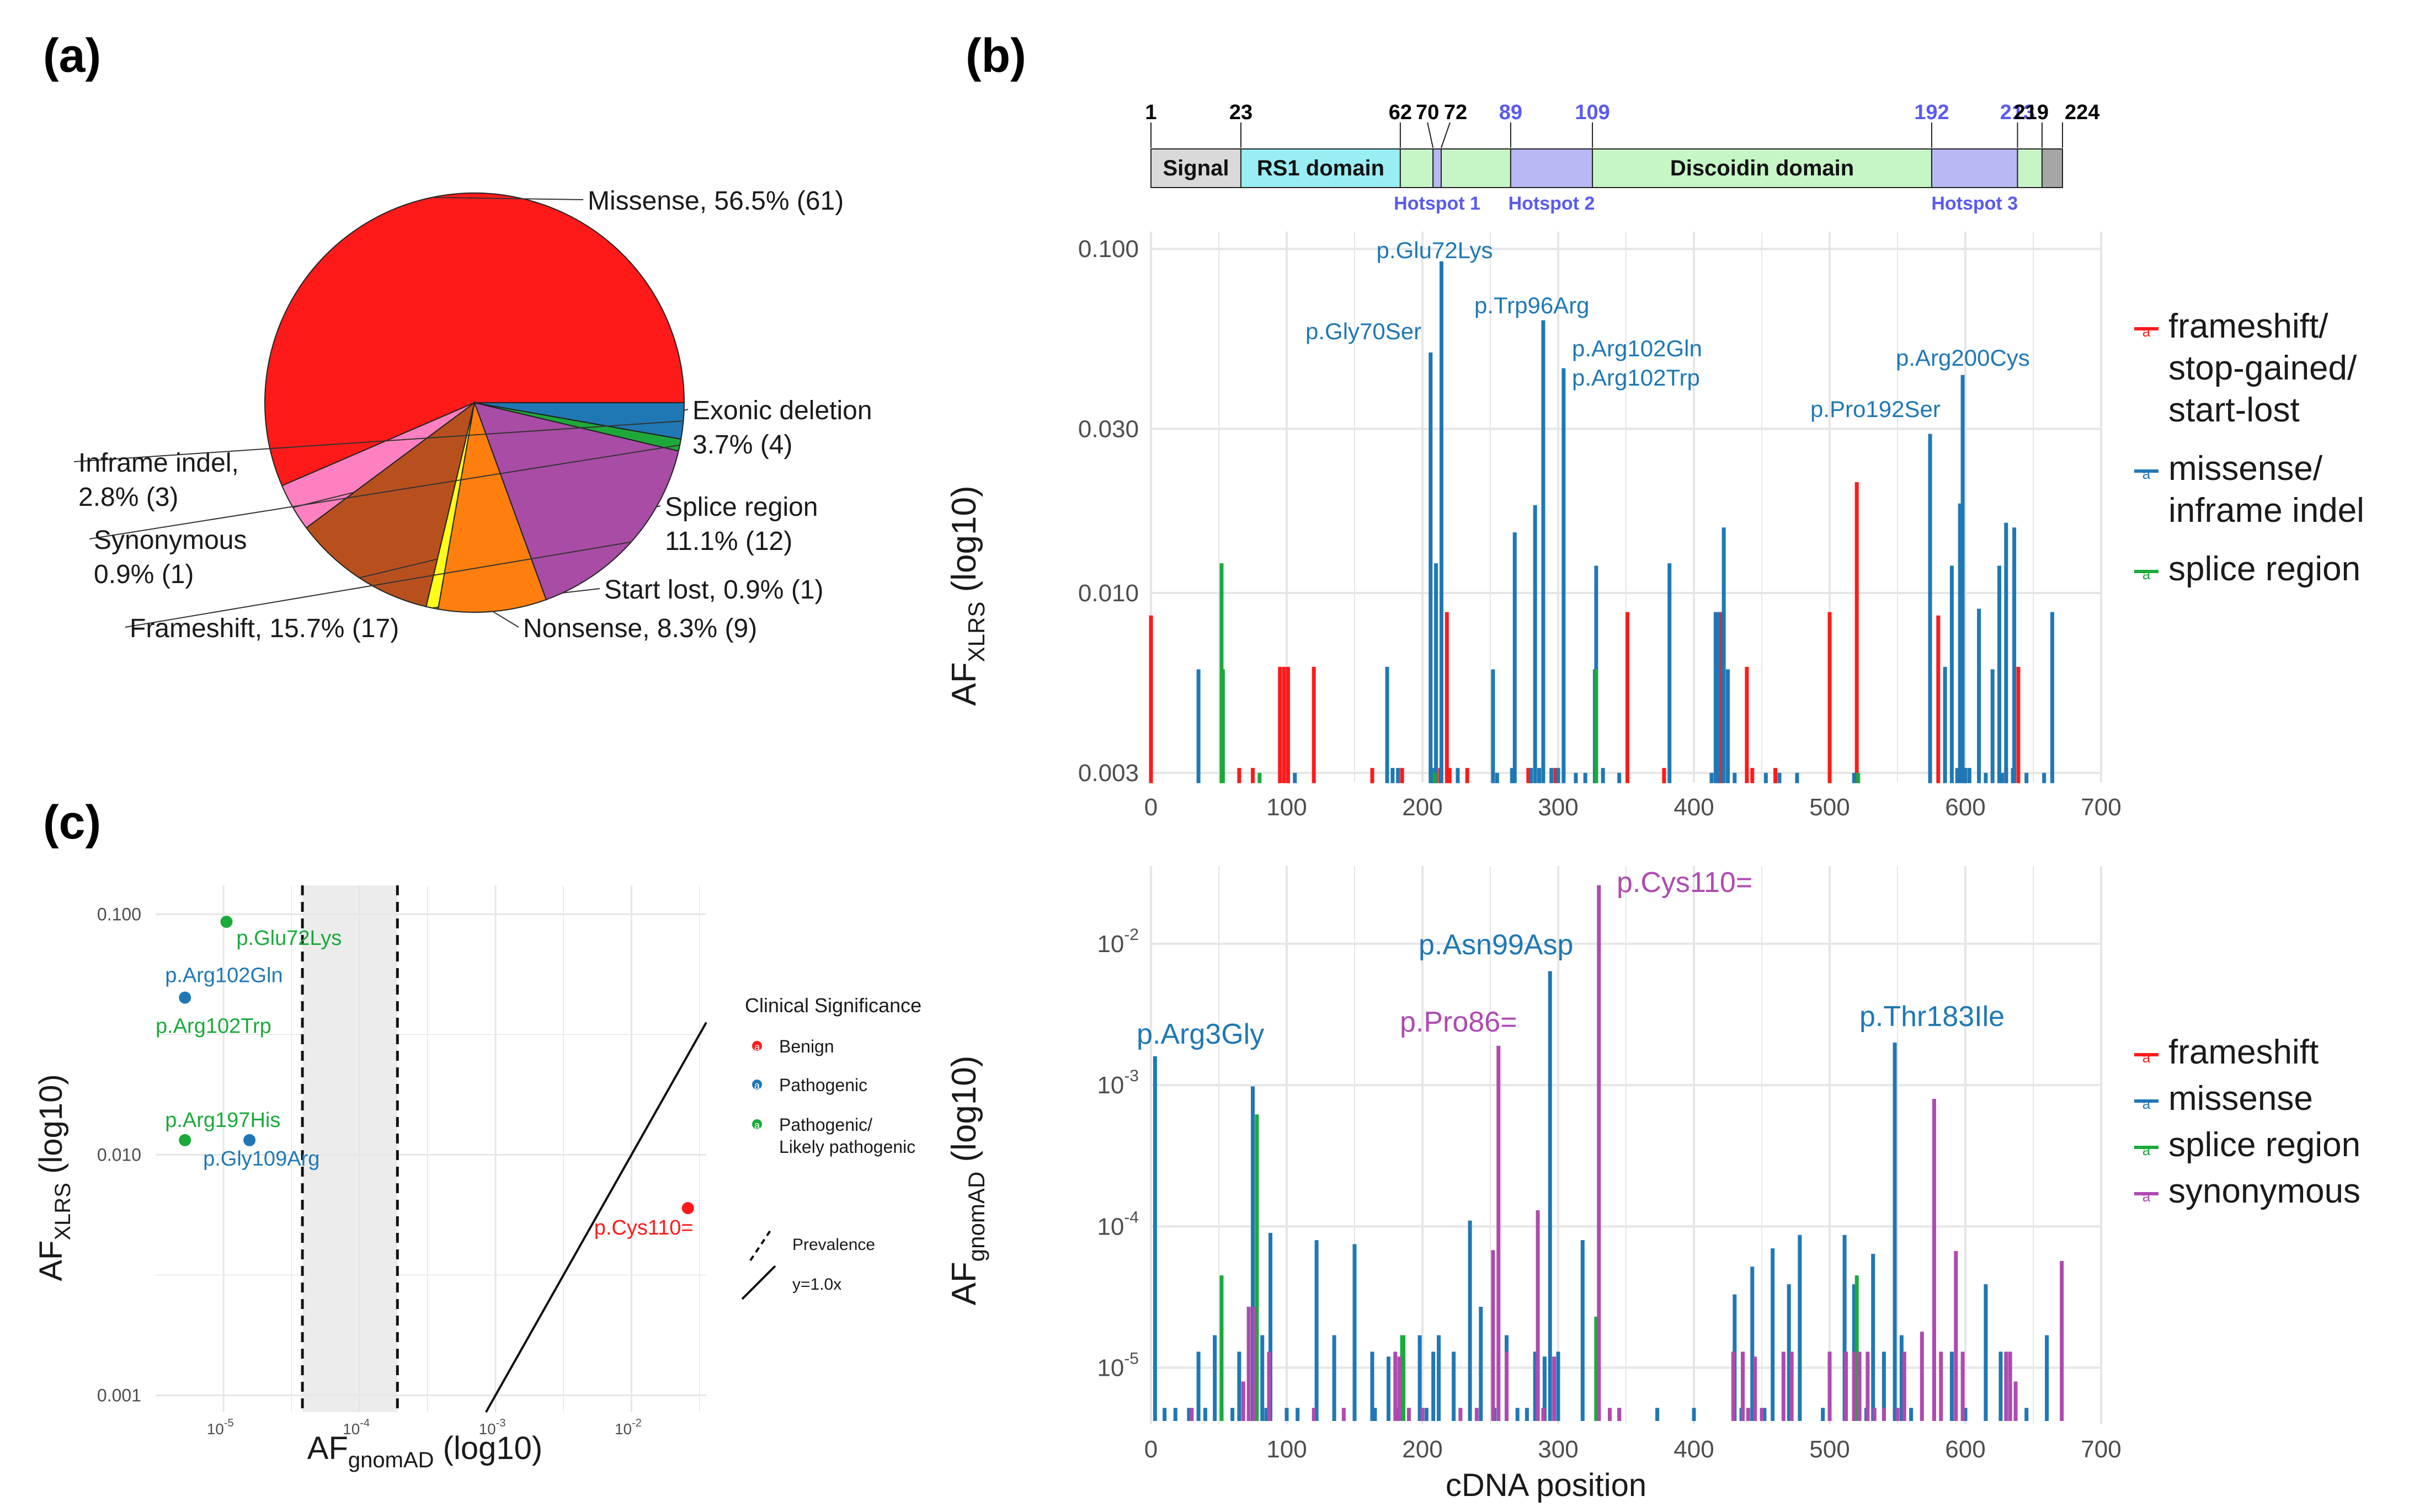 This screenshot has width=2425, height=1512. What do you see at coordinates (1496, 945) in the screenshot?
I see `bar-annotation: p.Asn99Asp` at bounding box center [1496, 945].